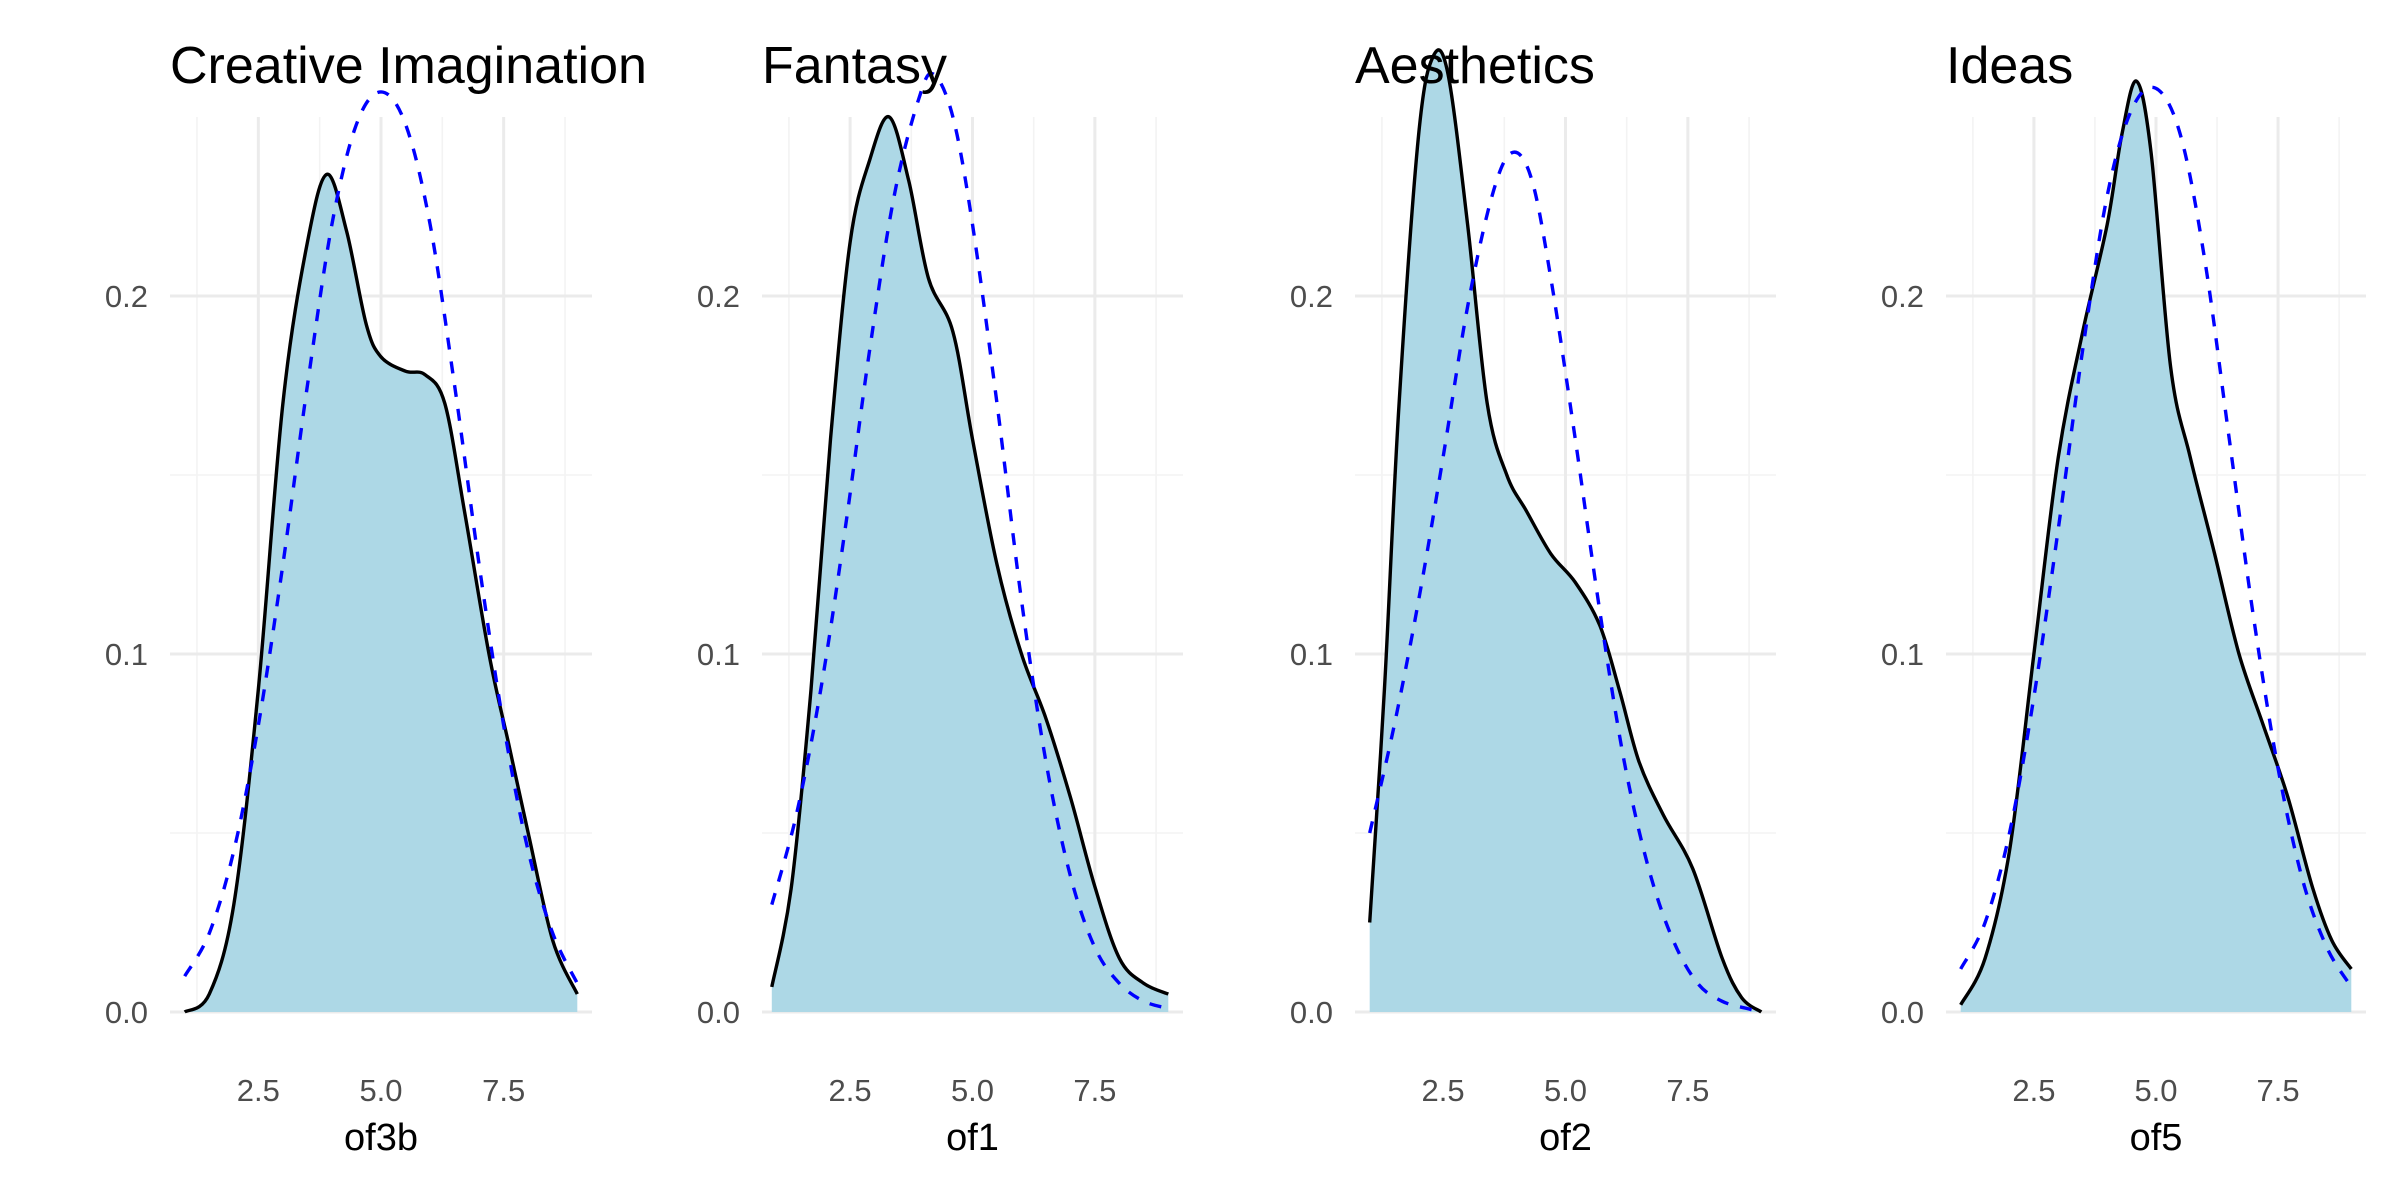 Image resolution: width=2400 pixels, height=1200 pixels. What do you see at coordinates (381, 1138) in the screenshot?
I see `x-axis-title: of3b` at bounding box center [381, 1138].